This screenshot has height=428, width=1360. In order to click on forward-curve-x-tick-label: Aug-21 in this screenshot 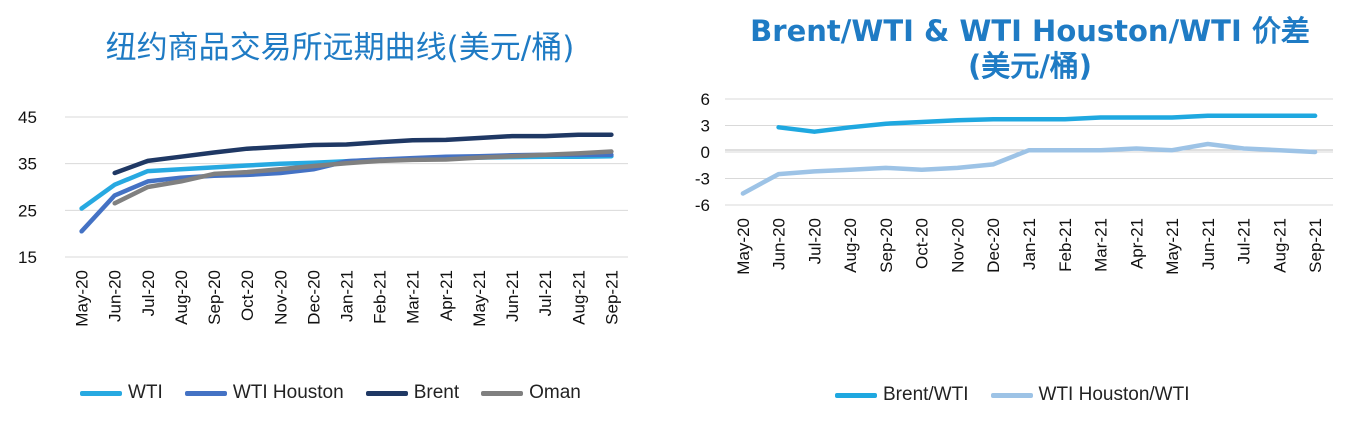, I will do `click(578, 297)`.